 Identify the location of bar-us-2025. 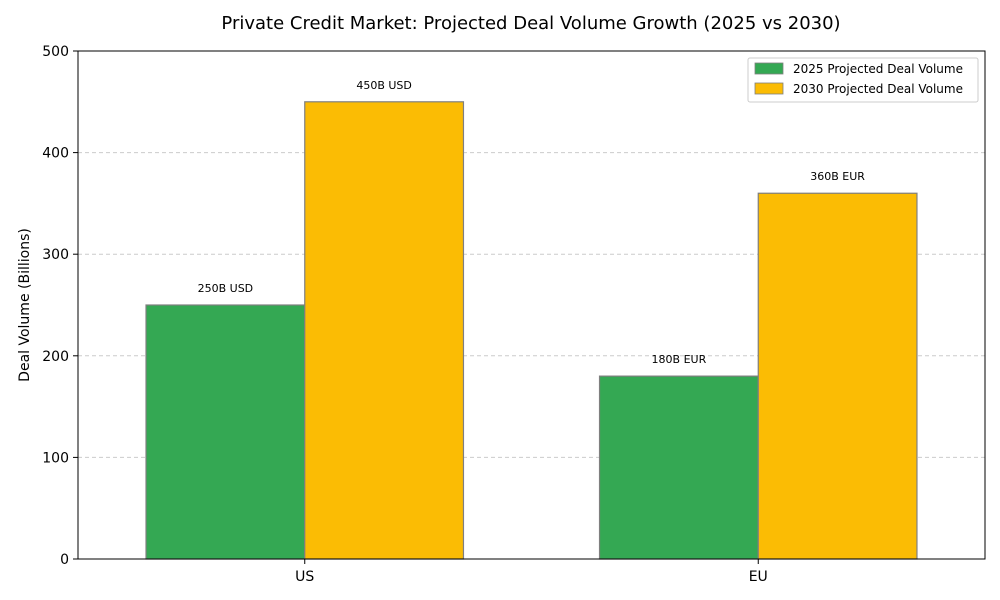
(225, 432).